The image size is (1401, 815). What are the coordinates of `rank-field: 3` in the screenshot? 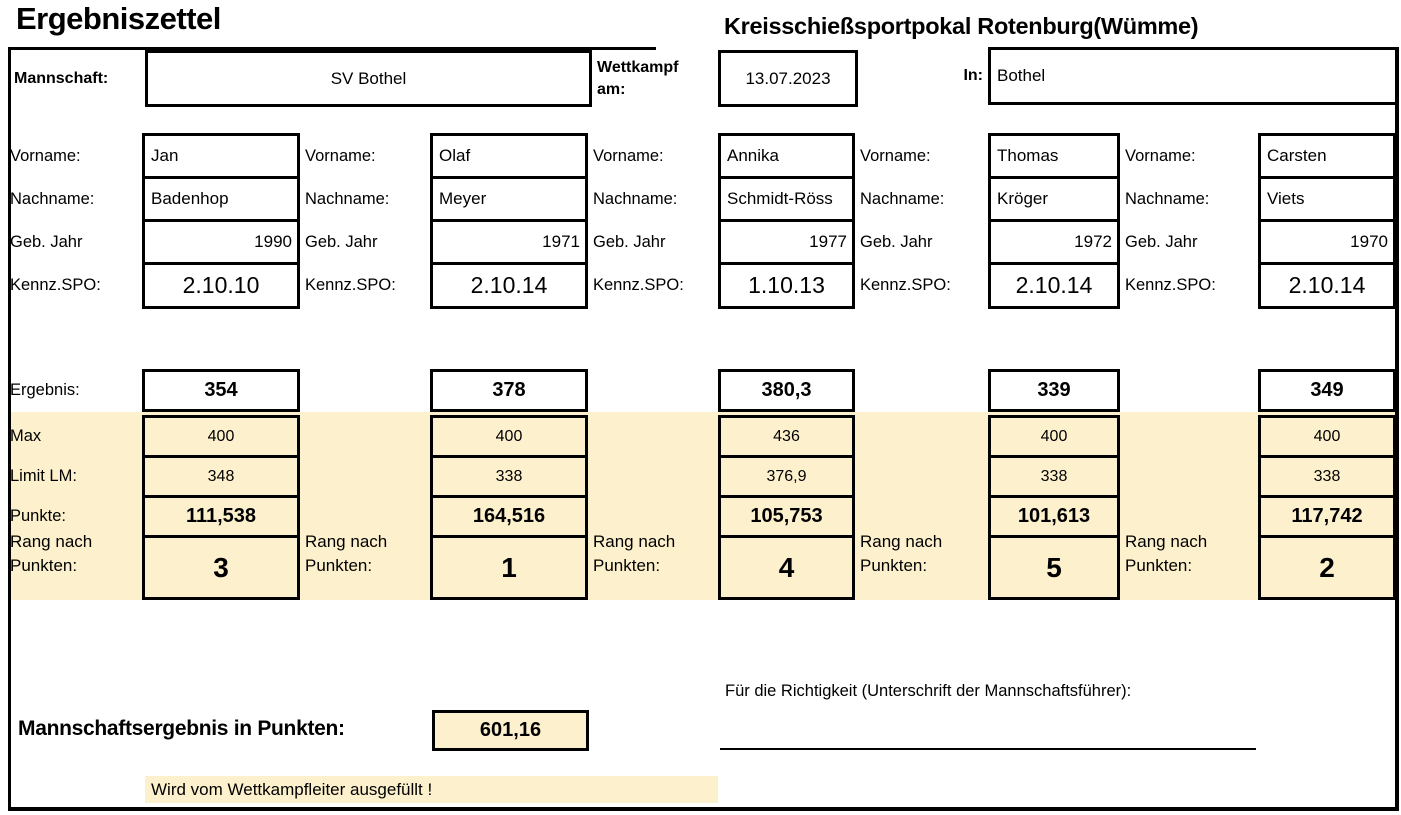 It's located at (221, 567).